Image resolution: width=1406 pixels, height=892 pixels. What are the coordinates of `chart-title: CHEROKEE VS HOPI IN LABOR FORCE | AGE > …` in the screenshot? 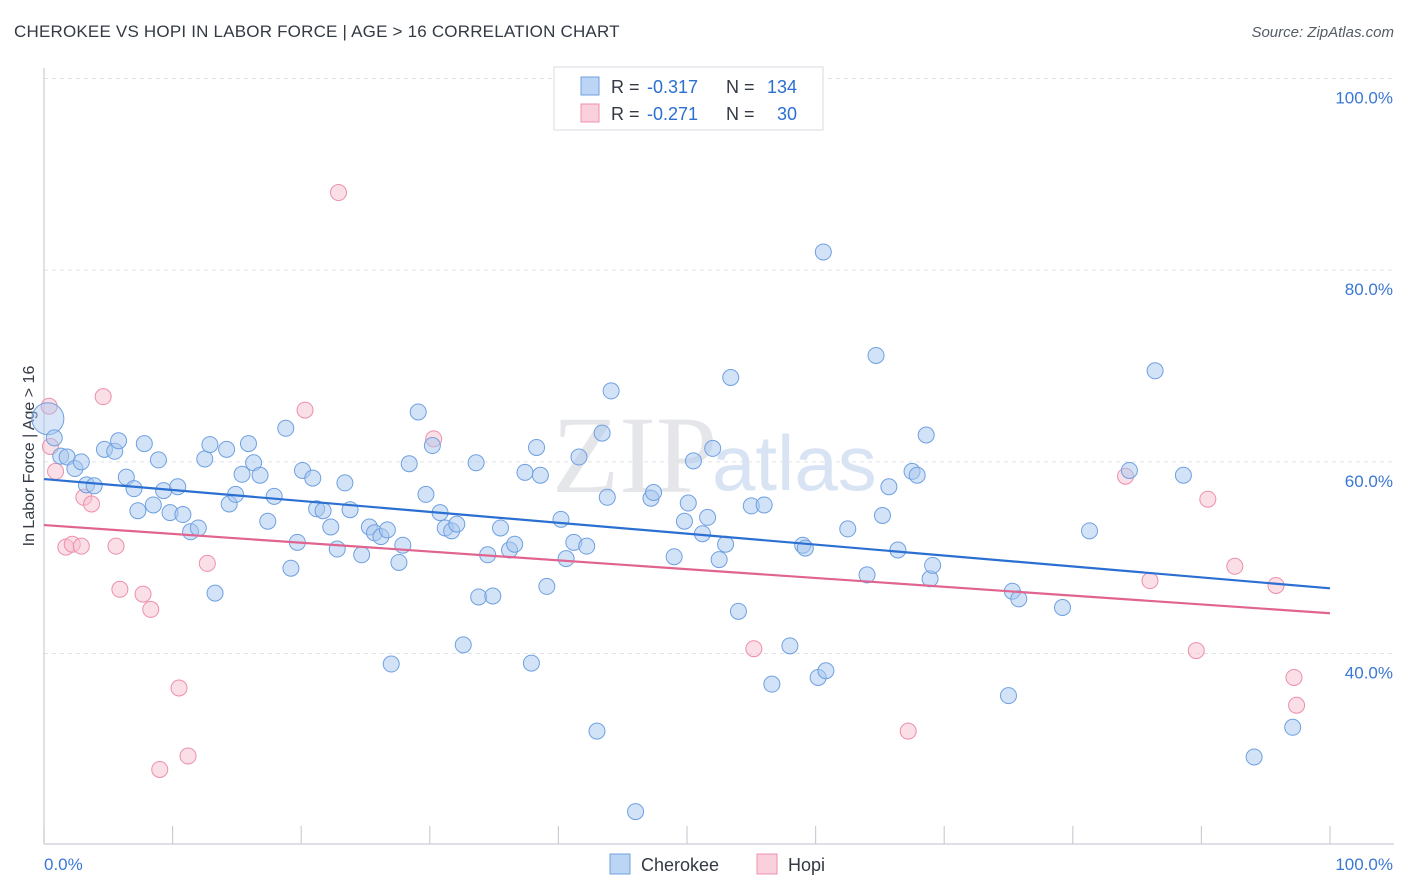 It's located at (317, 31).